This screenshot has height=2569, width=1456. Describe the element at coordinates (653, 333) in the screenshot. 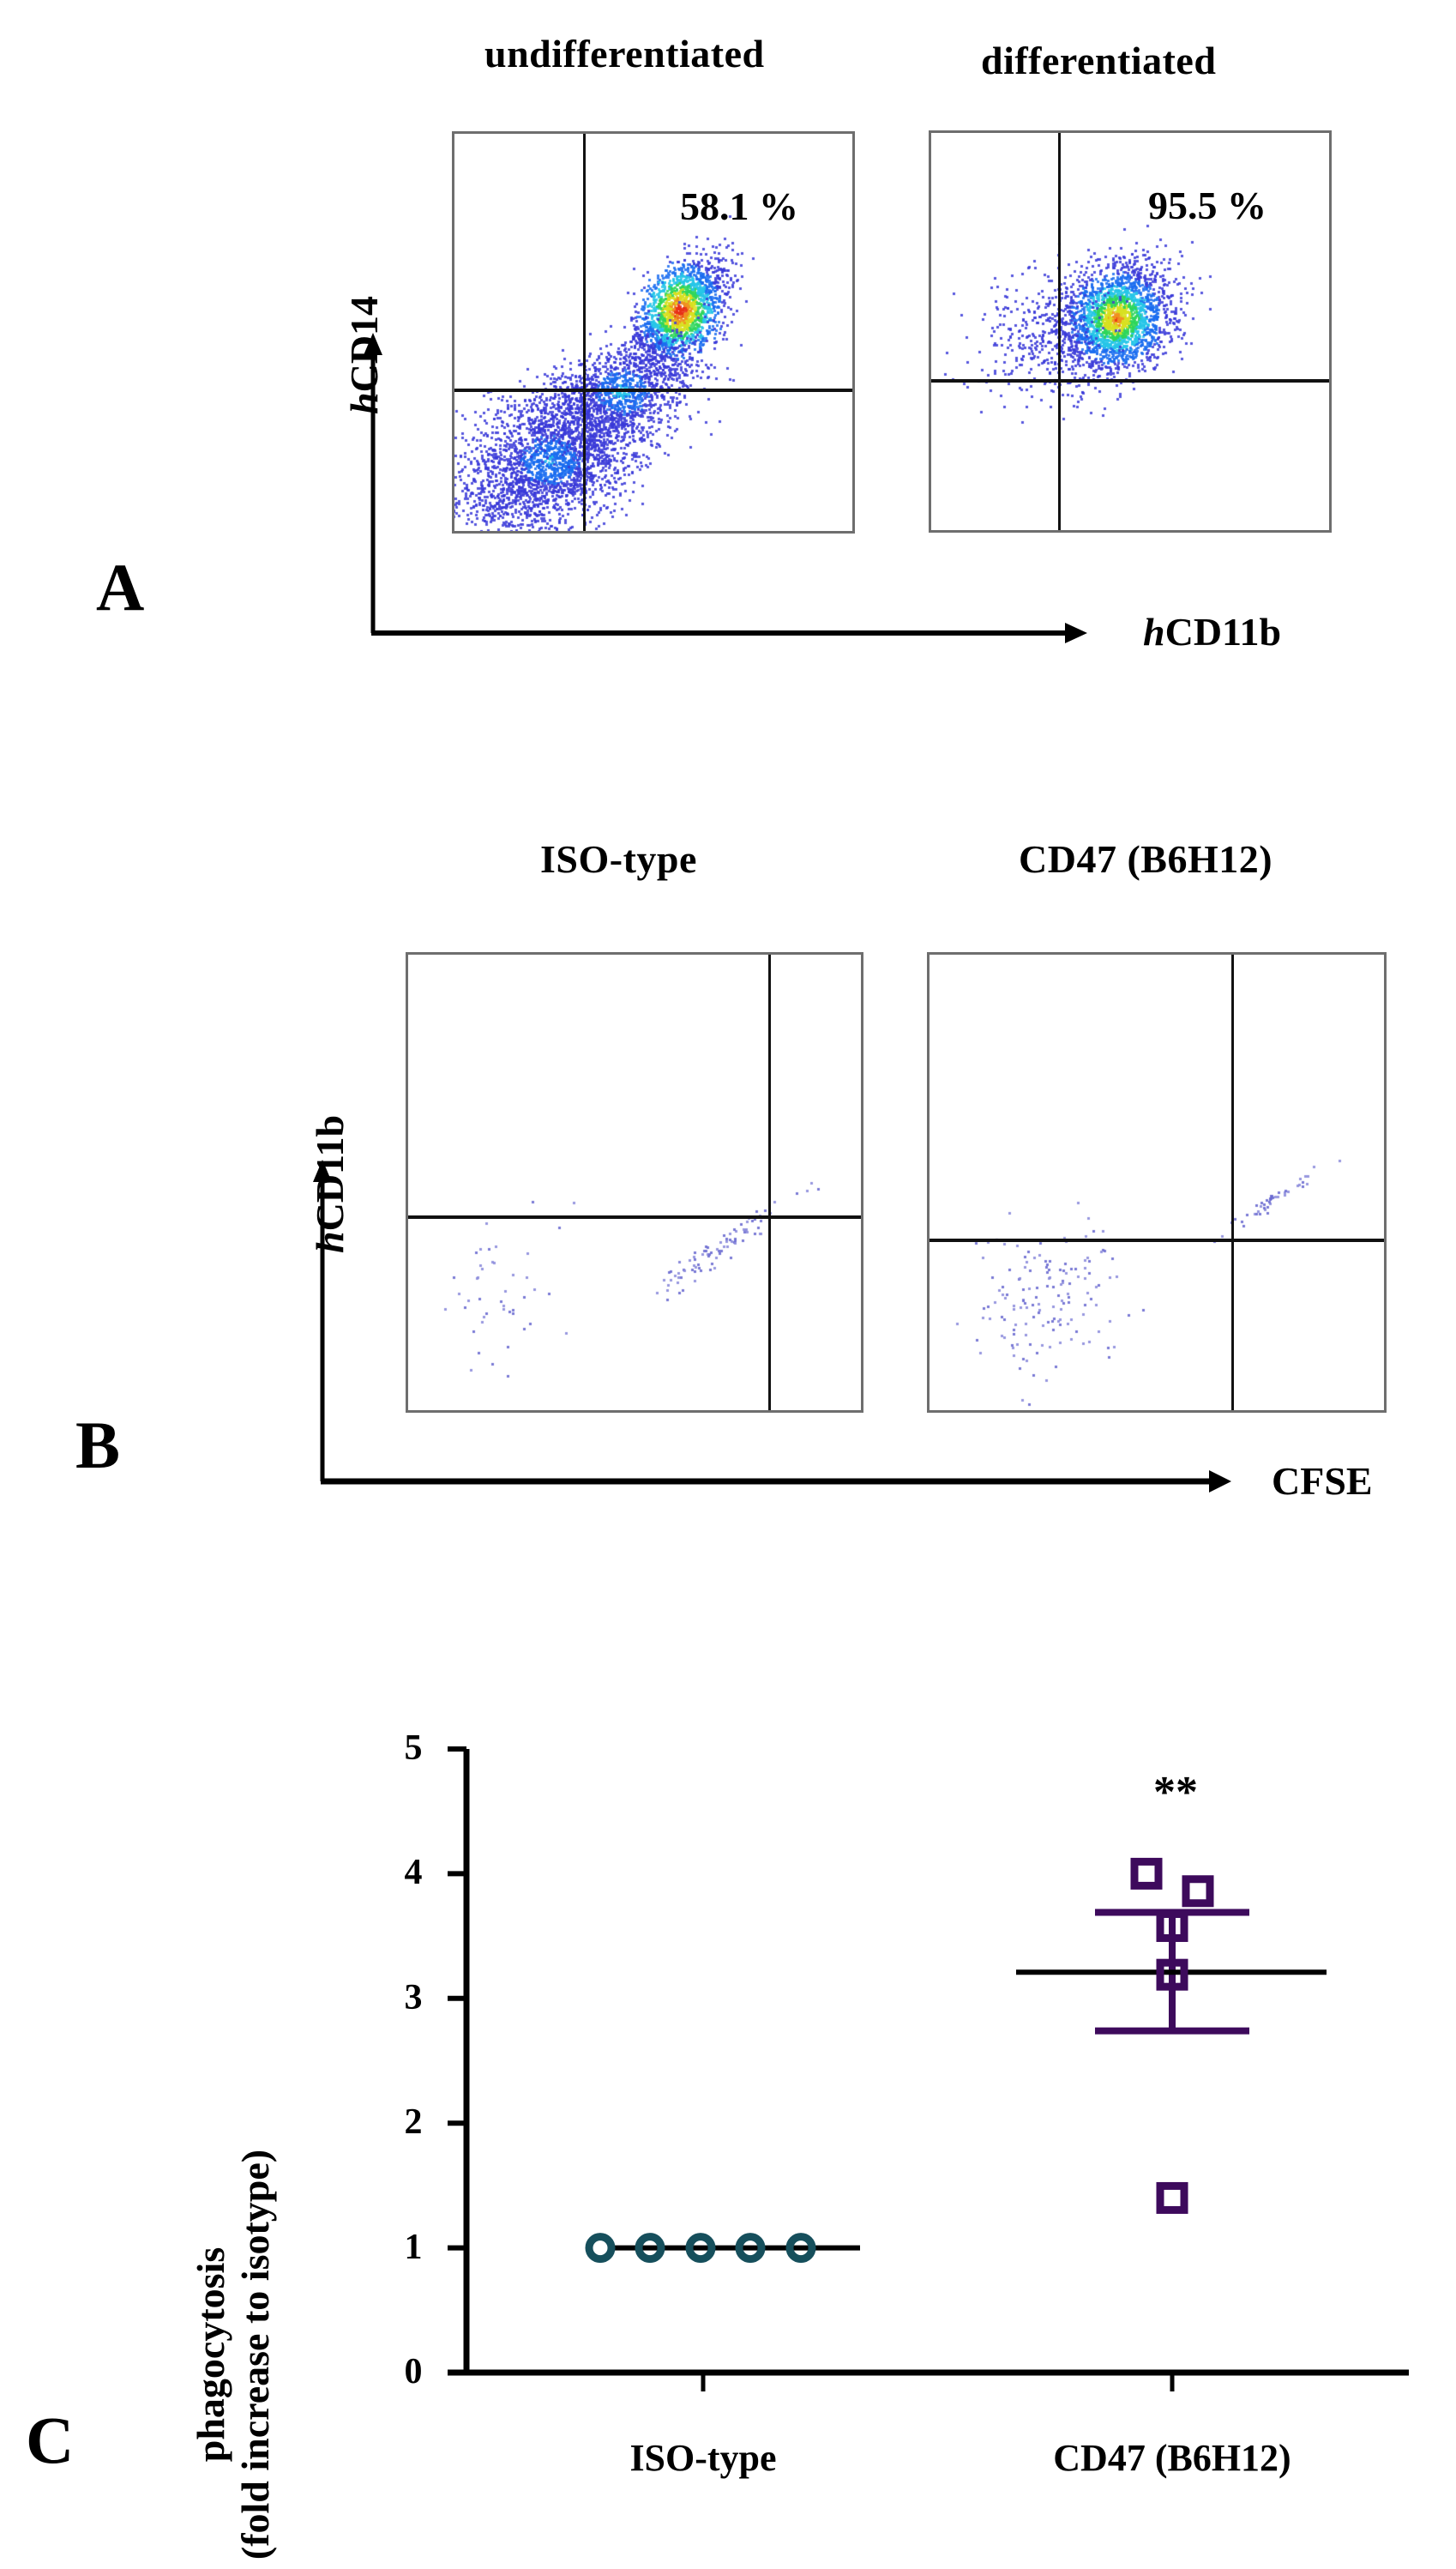

I see `facs-plot-undifferentiated: 58.1 %` at that location.